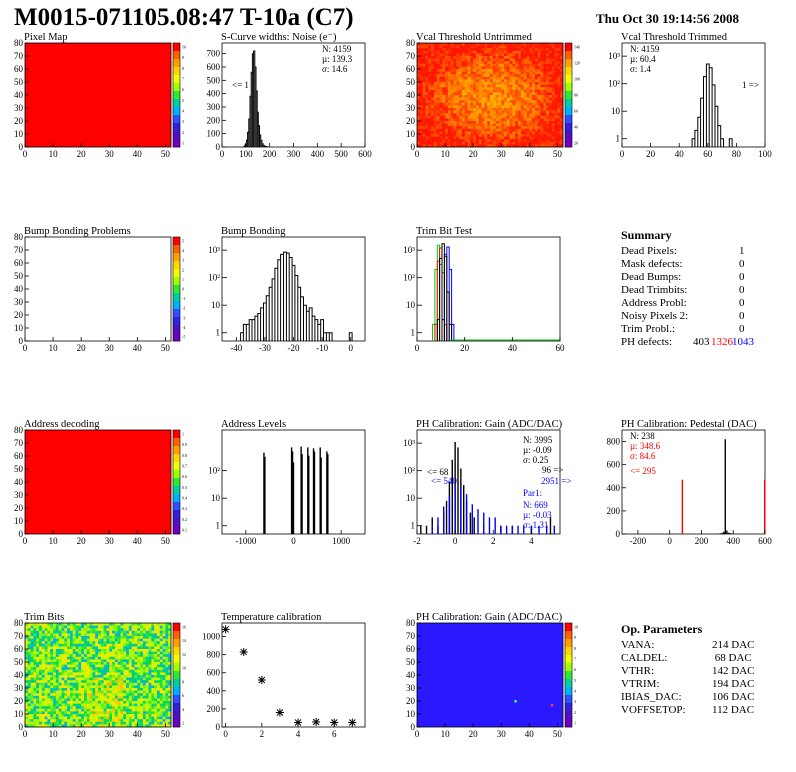 This screenshot has width=796, height=772. I want to click on x-tick-label: 40, so click(138, 348).